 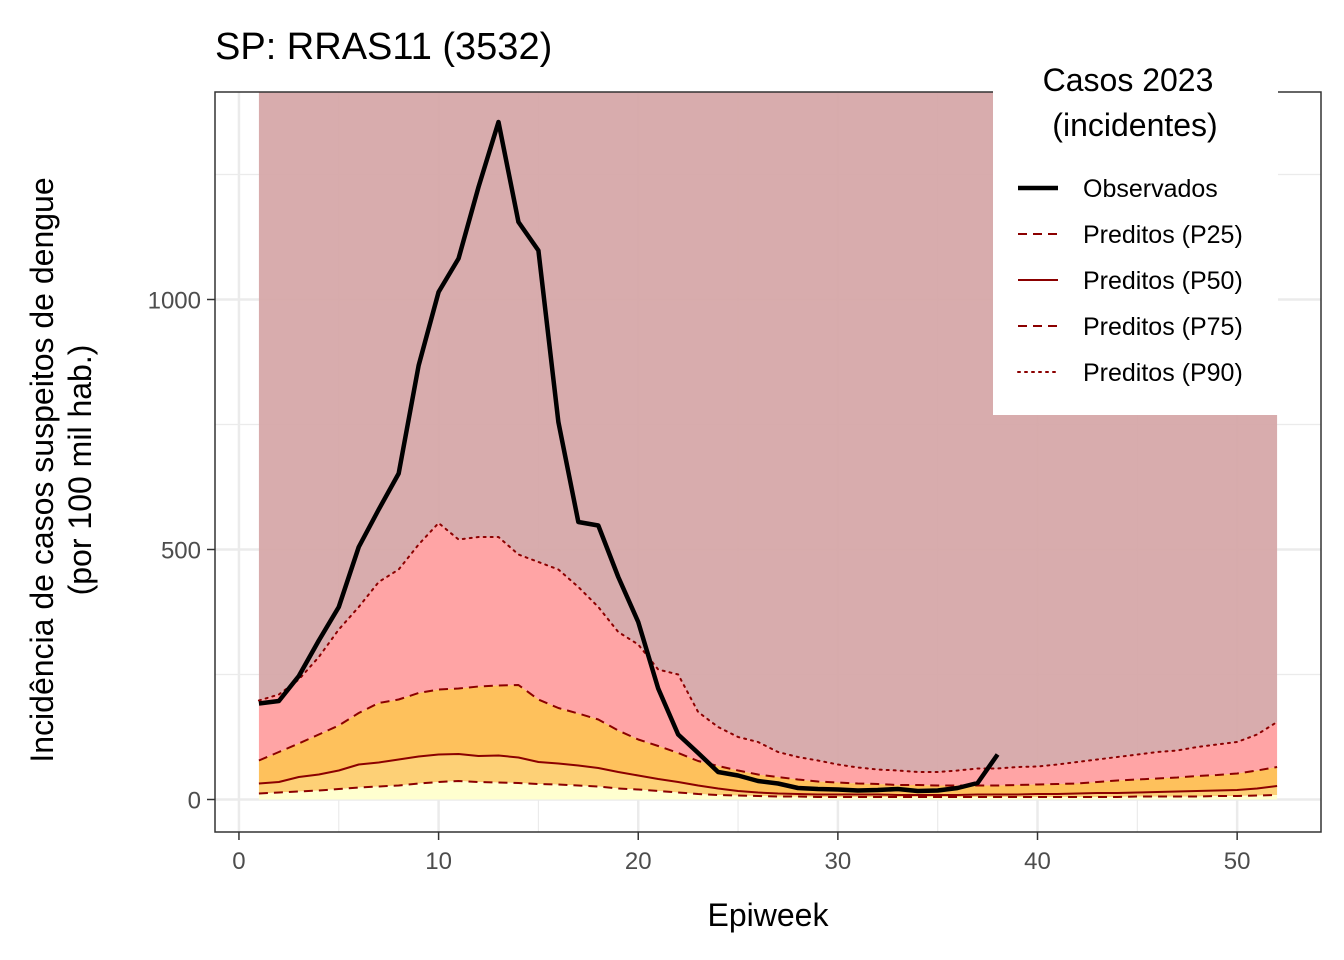 What do you see at coordinates (1163, 281) in the screenshot?
I see `legend-entry-label: Preditos (P50)` at bounding box center [1163, 281].